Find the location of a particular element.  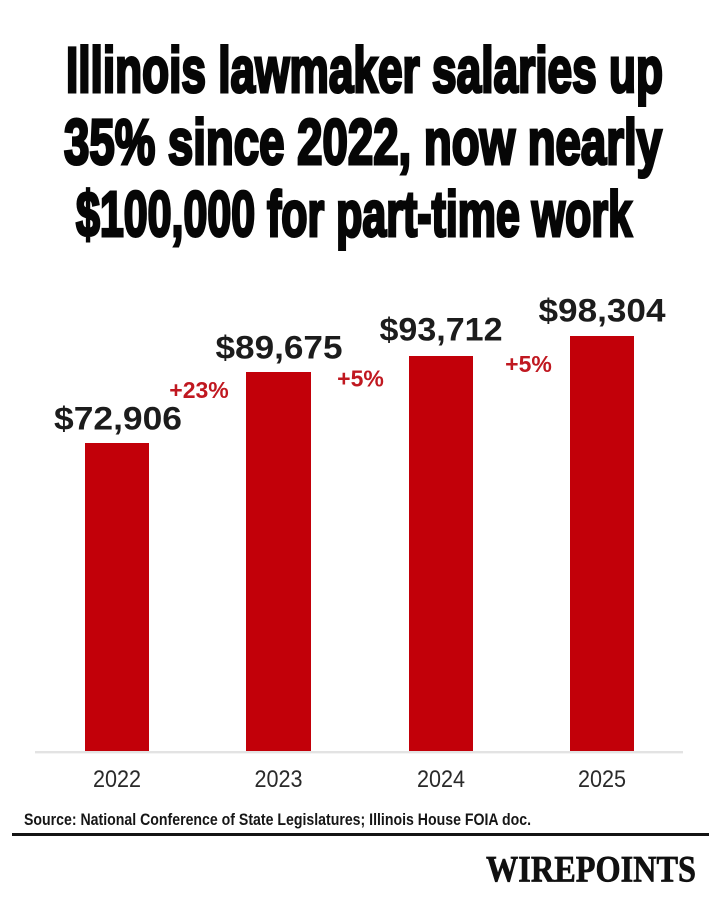

svg-text: $93,712 is located at coordinates (441, 330).